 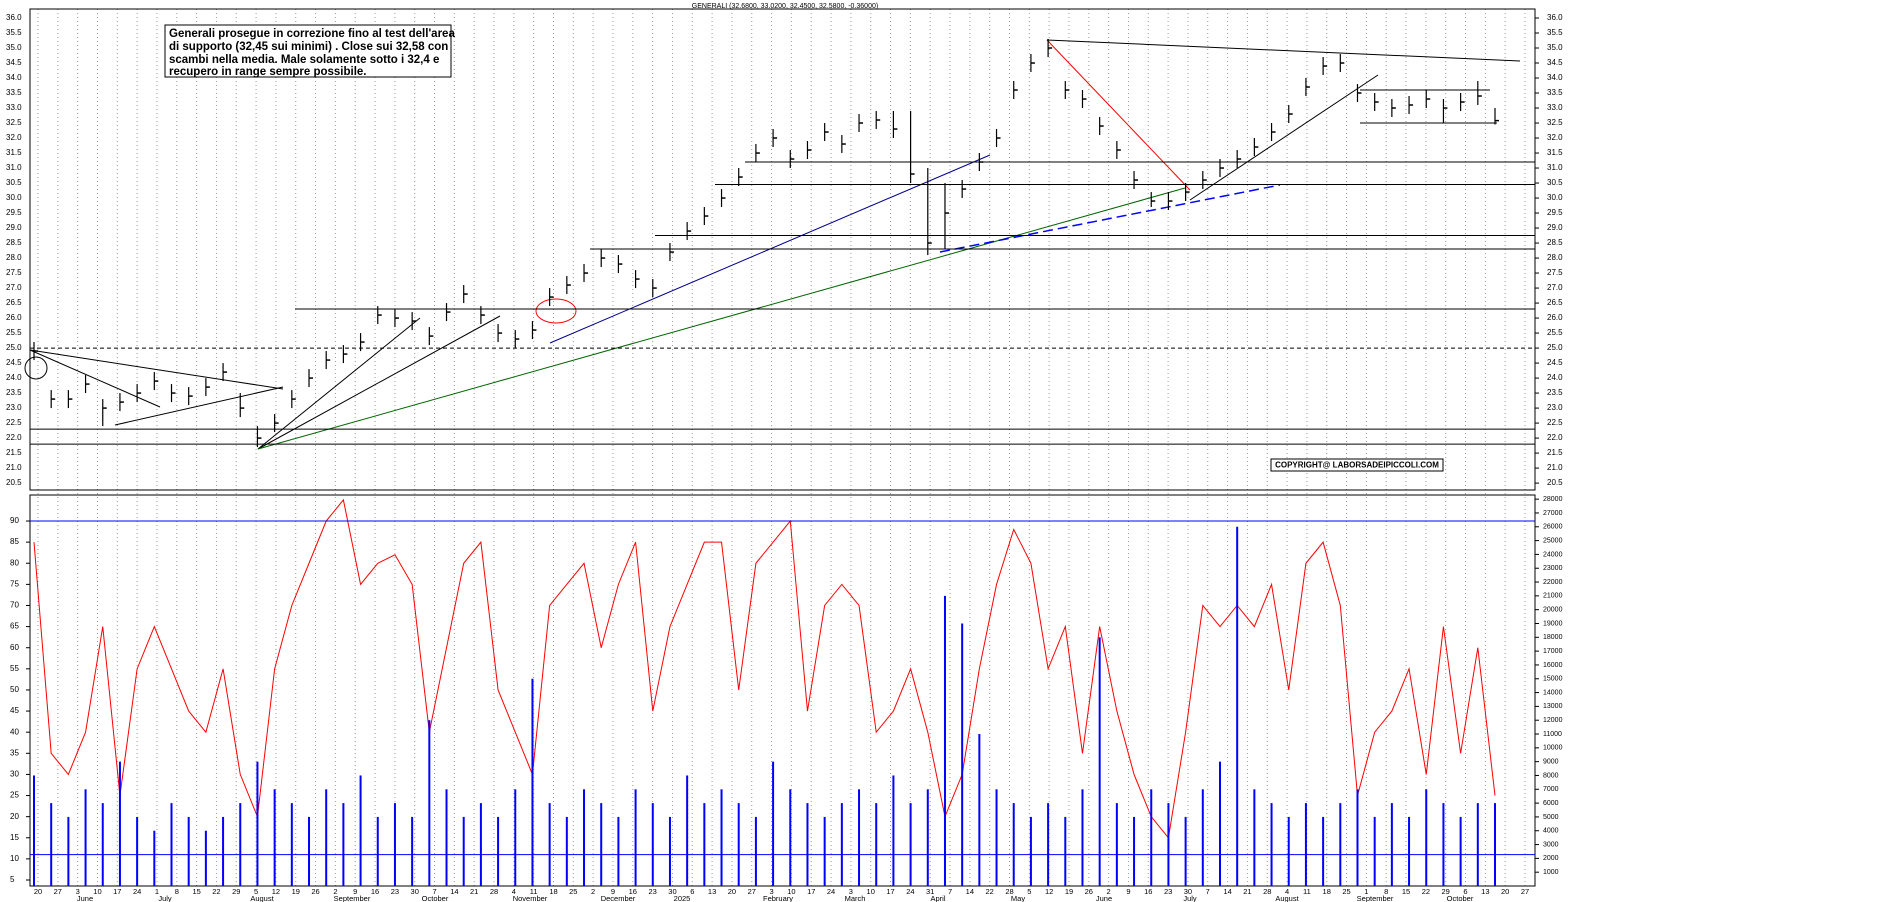 What do you see at coordinates (1426, 891) in the screenshot?
I see `date-tick-label: 22` at bounding box center [1426, 891].